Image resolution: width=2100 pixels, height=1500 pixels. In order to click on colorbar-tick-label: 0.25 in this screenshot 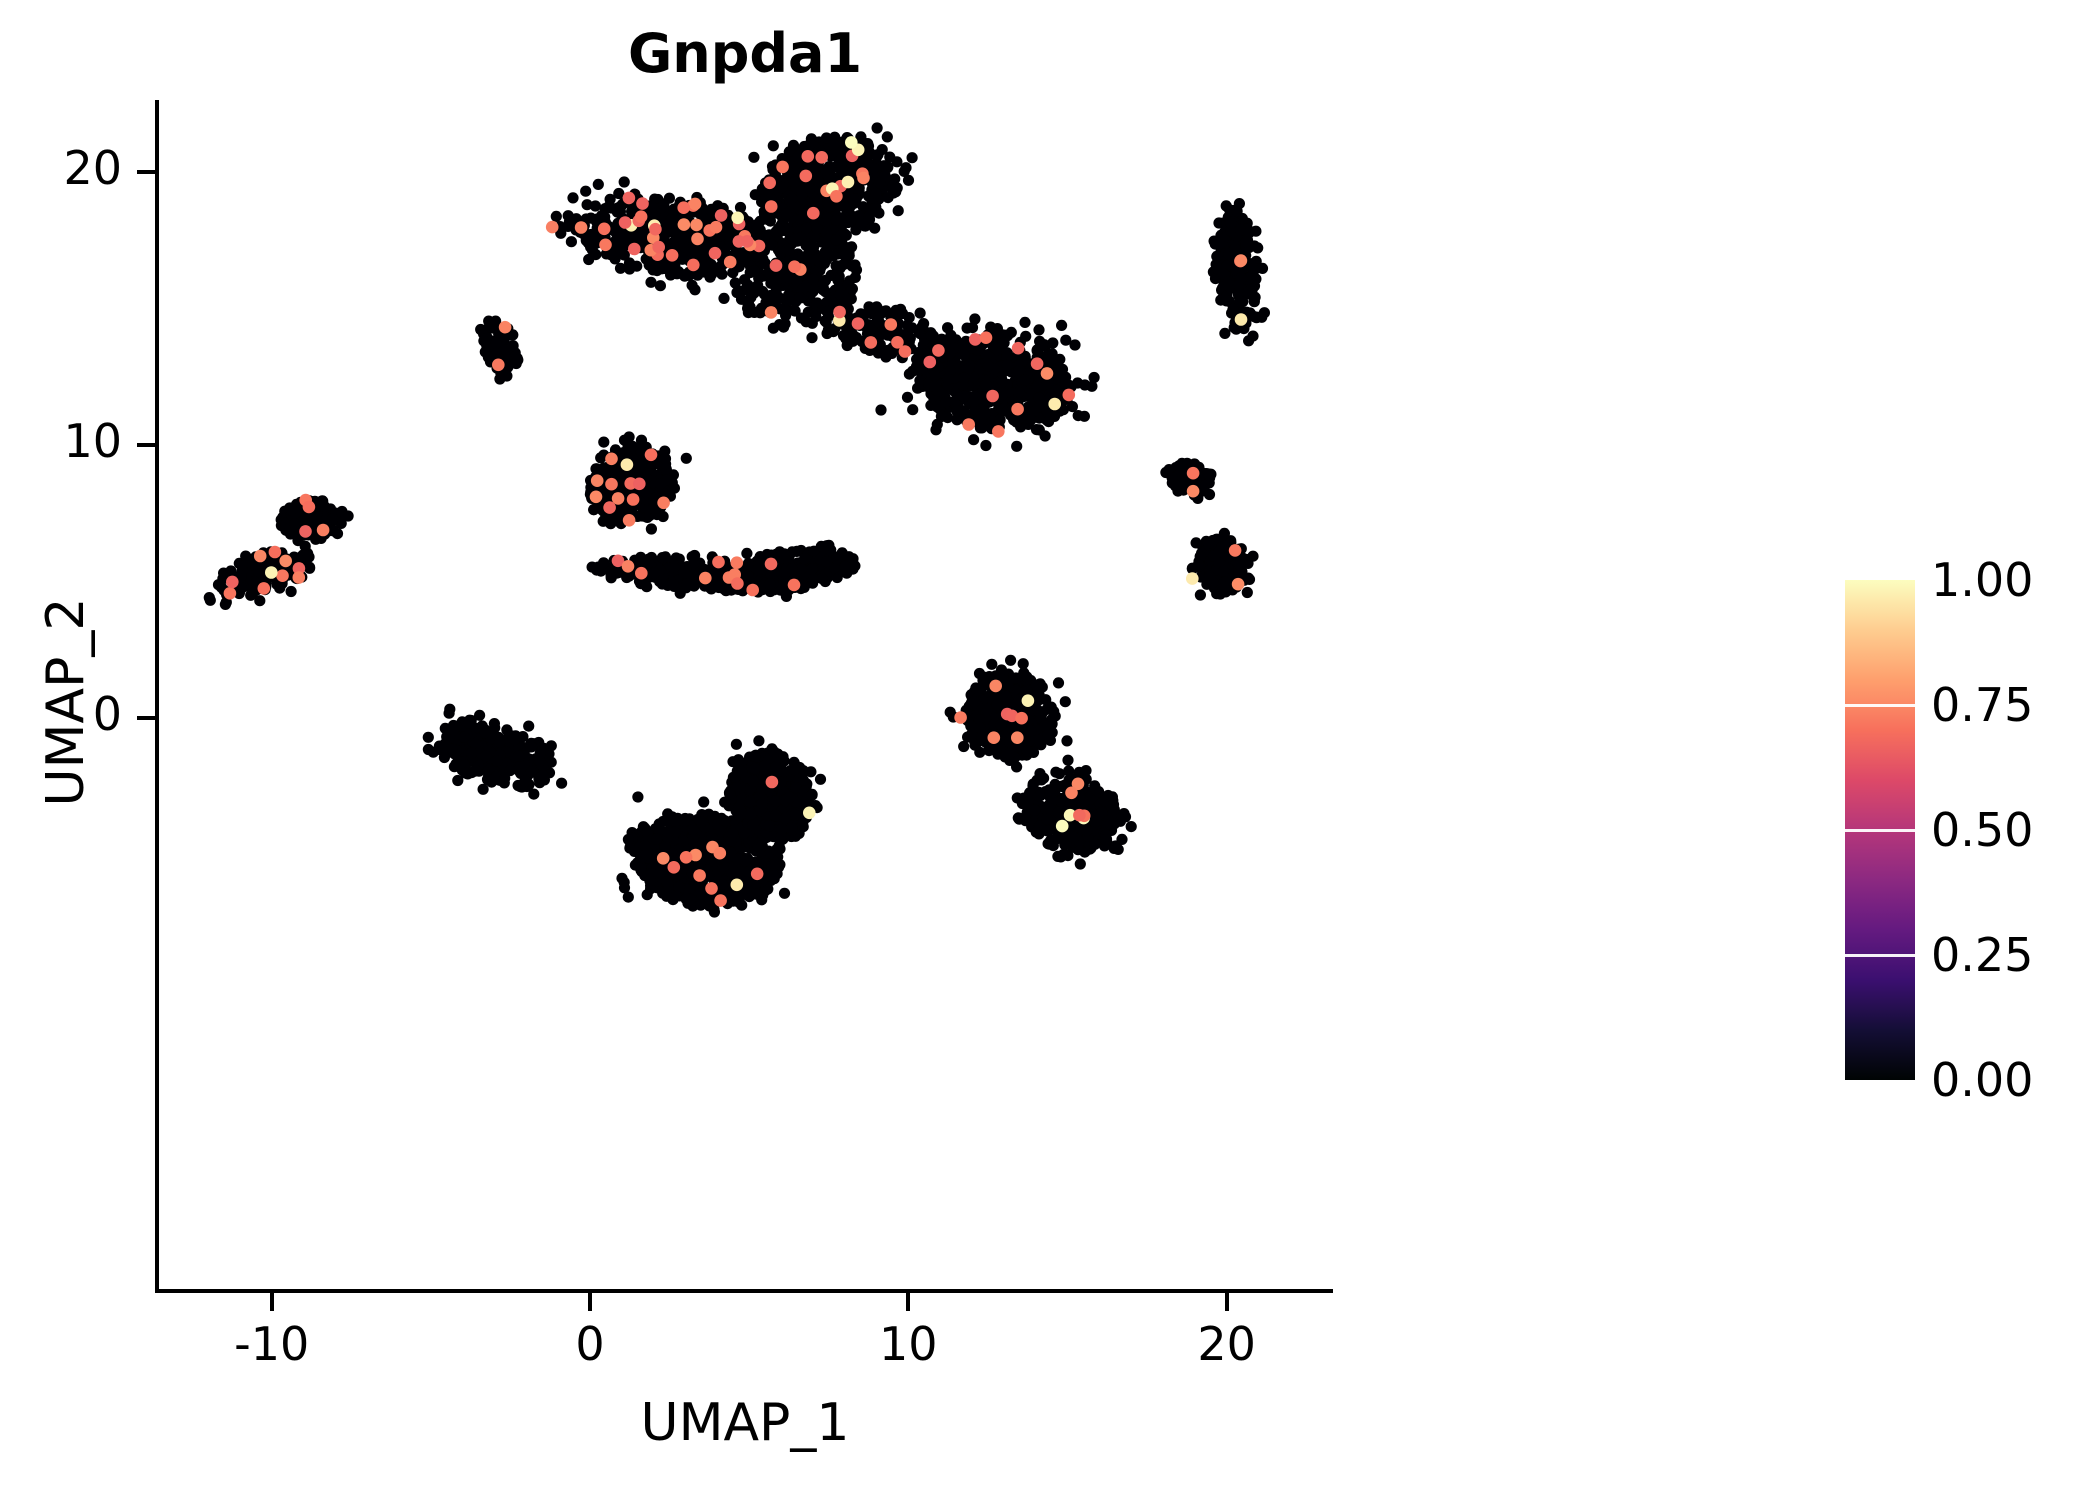, I will do `click(1982, 955)`.